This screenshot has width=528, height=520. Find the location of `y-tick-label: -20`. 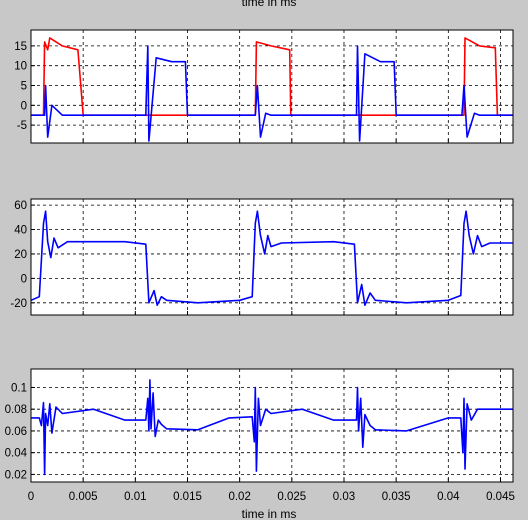

y-tick-label: -20 is located at coordinates (18, 304).